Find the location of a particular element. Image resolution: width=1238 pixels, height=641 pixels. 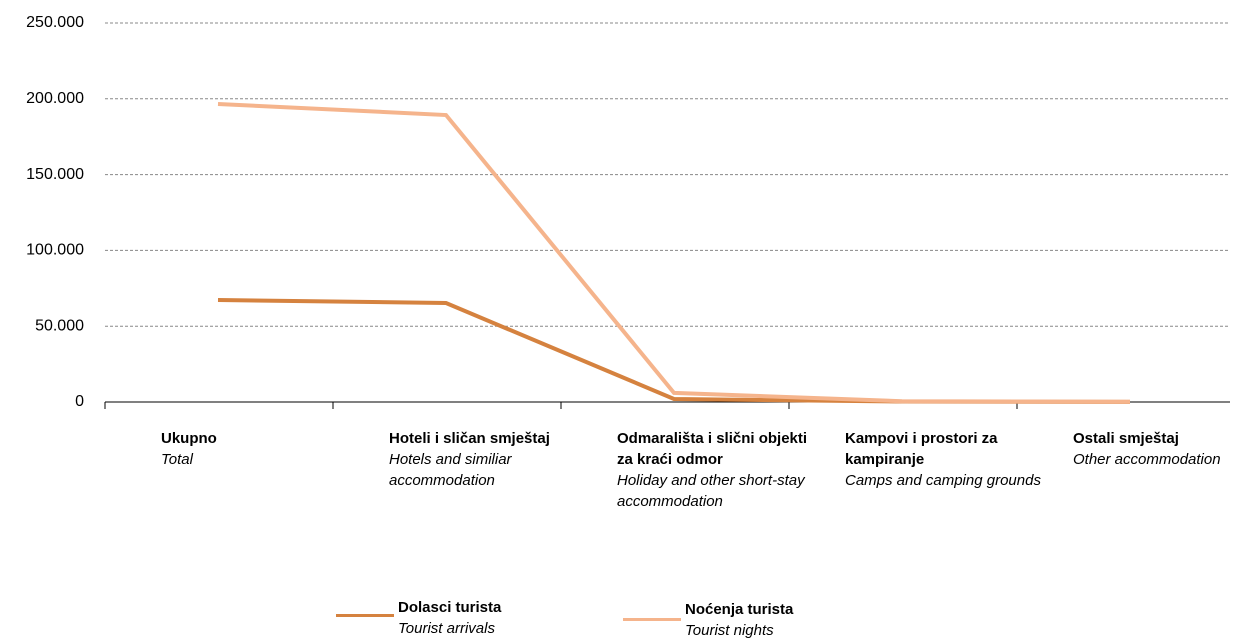

y-tick-label: 250.000 is located at coordinates (55, 22).